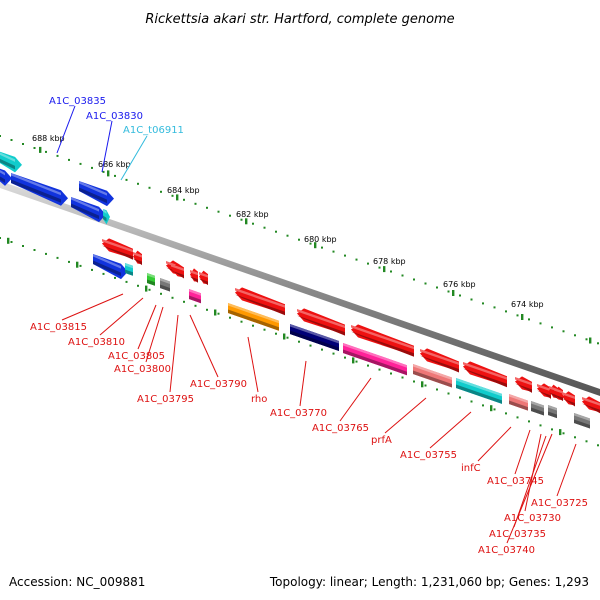 The image size is (600, 600). Describe the element at coordinates (552, 415) in the screenshot. I see `gene-a1c-03740-shade` at that location.